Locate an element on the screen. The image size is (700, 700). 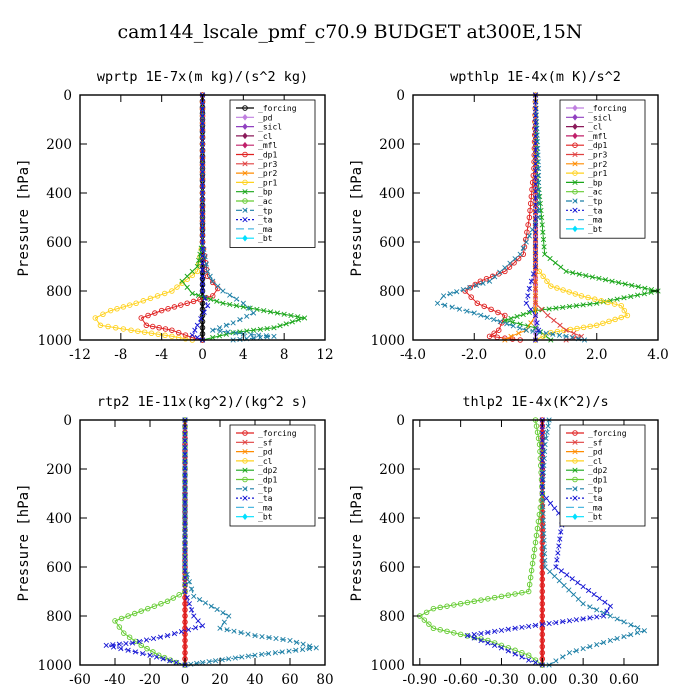
panel-3-legend-marker is located at coordinates (245, 451).